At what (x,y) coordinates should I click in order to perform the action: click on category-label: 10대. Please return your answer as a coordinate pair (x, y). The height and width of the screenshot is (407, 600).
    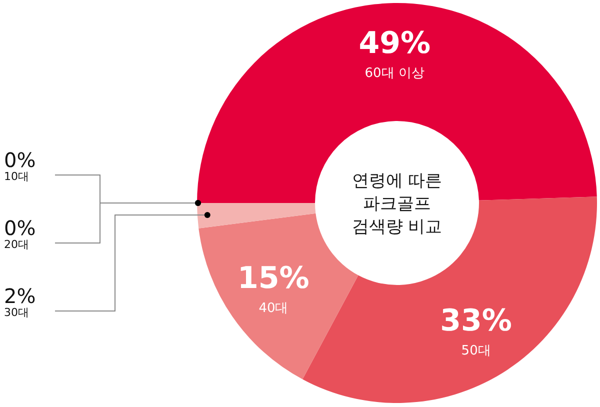
    Looking at the image, I should click on (16, 176).